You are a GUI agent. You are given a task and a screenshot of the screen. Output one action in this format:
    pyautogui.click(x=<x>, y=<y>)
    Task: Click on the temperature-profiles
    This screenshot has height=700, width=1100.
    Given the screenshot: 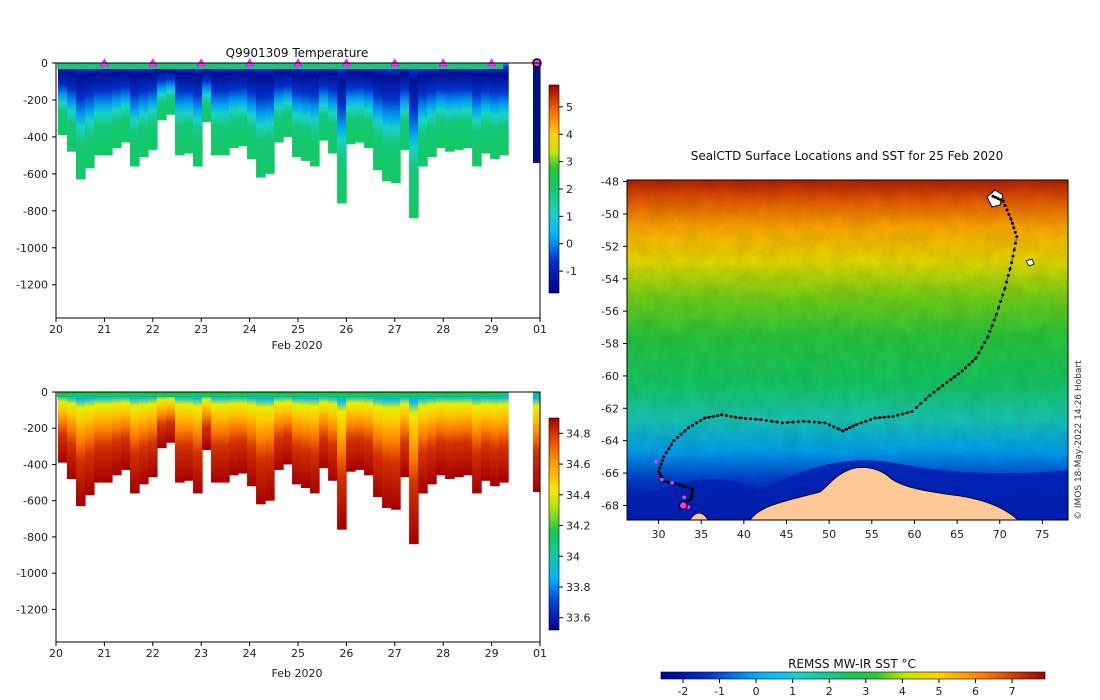 What is the action you would take?
    pyautogui.click(x=283, y=141)
    